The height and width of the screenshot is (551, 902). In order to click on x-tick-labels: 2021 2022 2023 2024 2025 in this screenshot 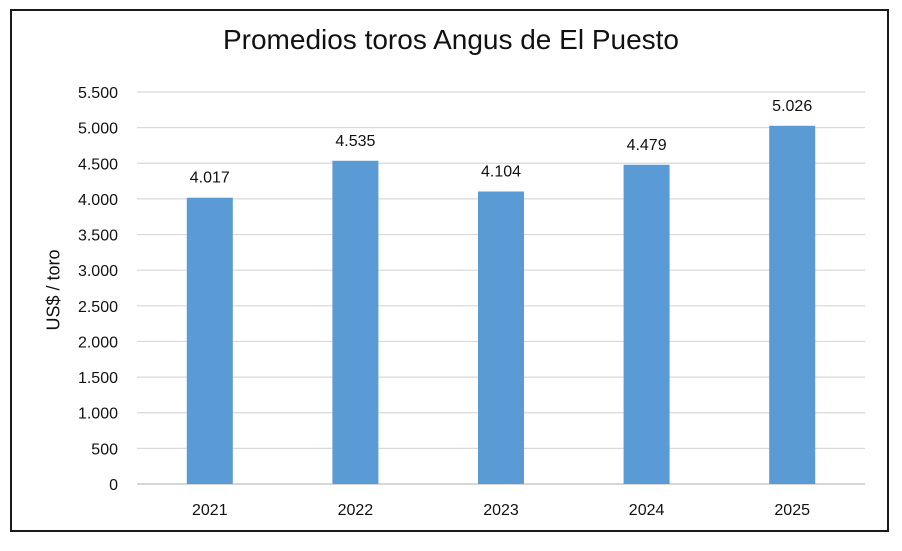, I will do `click(501, 510)`.